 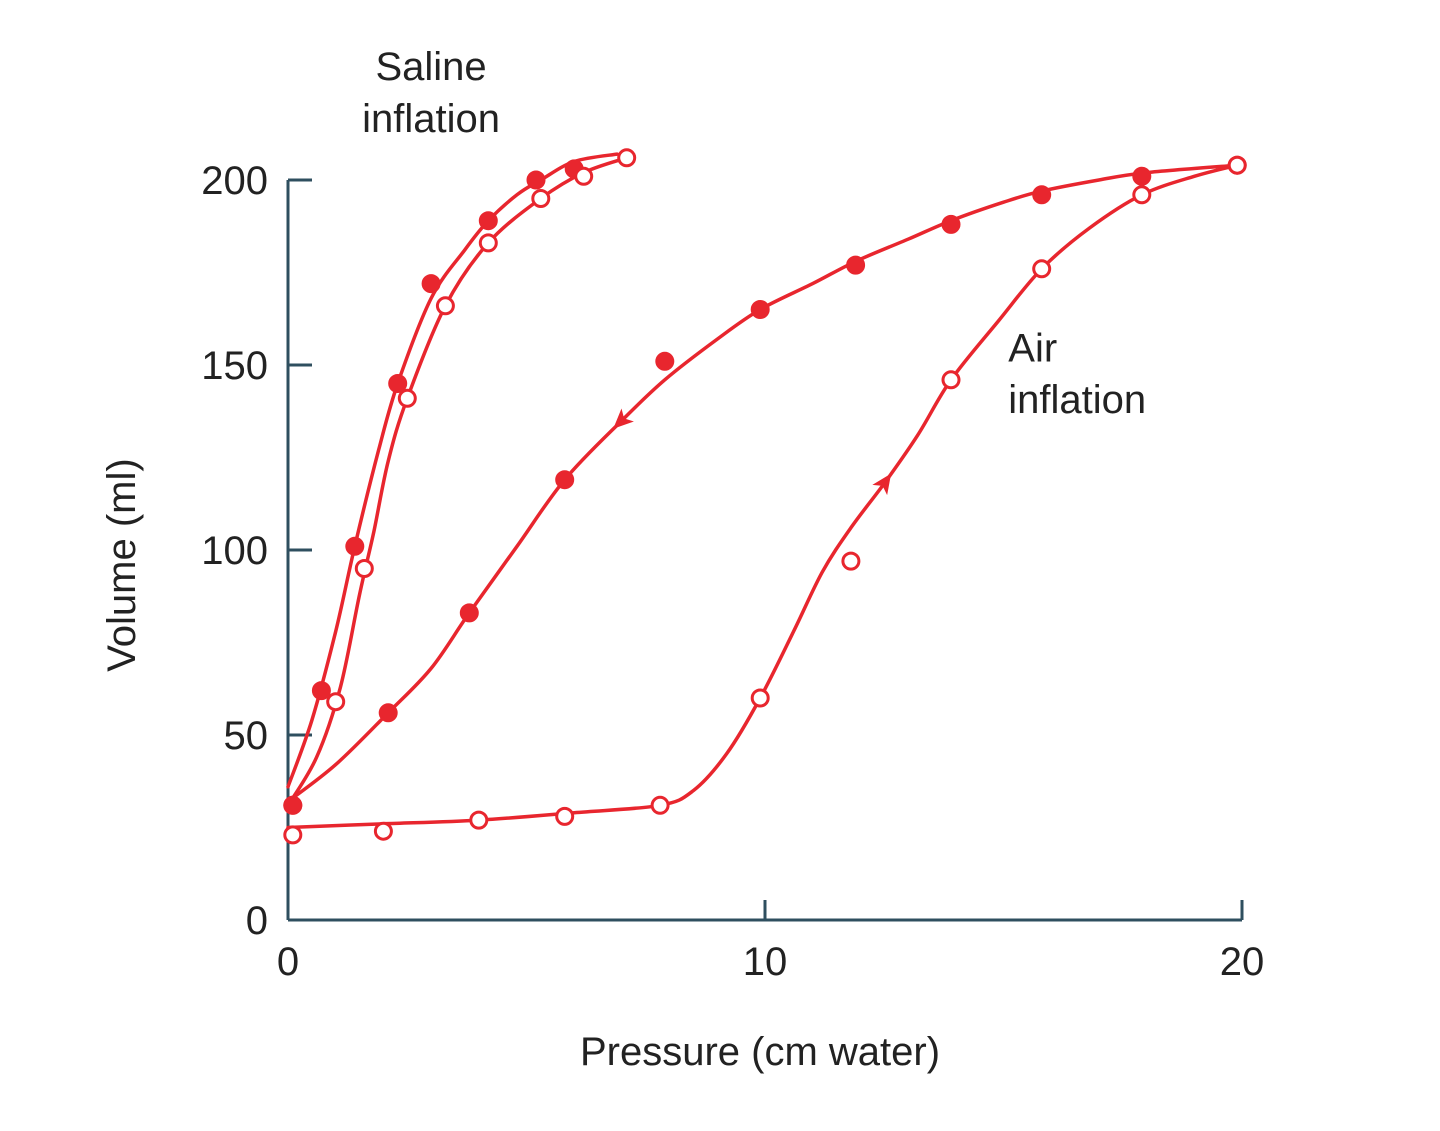 What do you see at coordinates (246, 736) in the screenshot?
I see `y-tick-label: 50` at bounding box center [246, 736].